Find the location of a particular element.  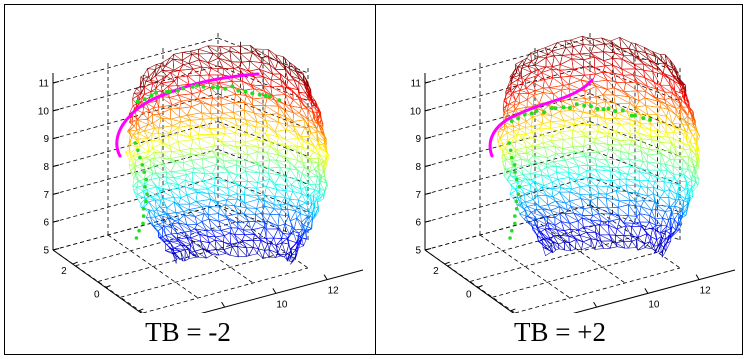

z-tick-label: 6 is located at coordinates (418, 223).